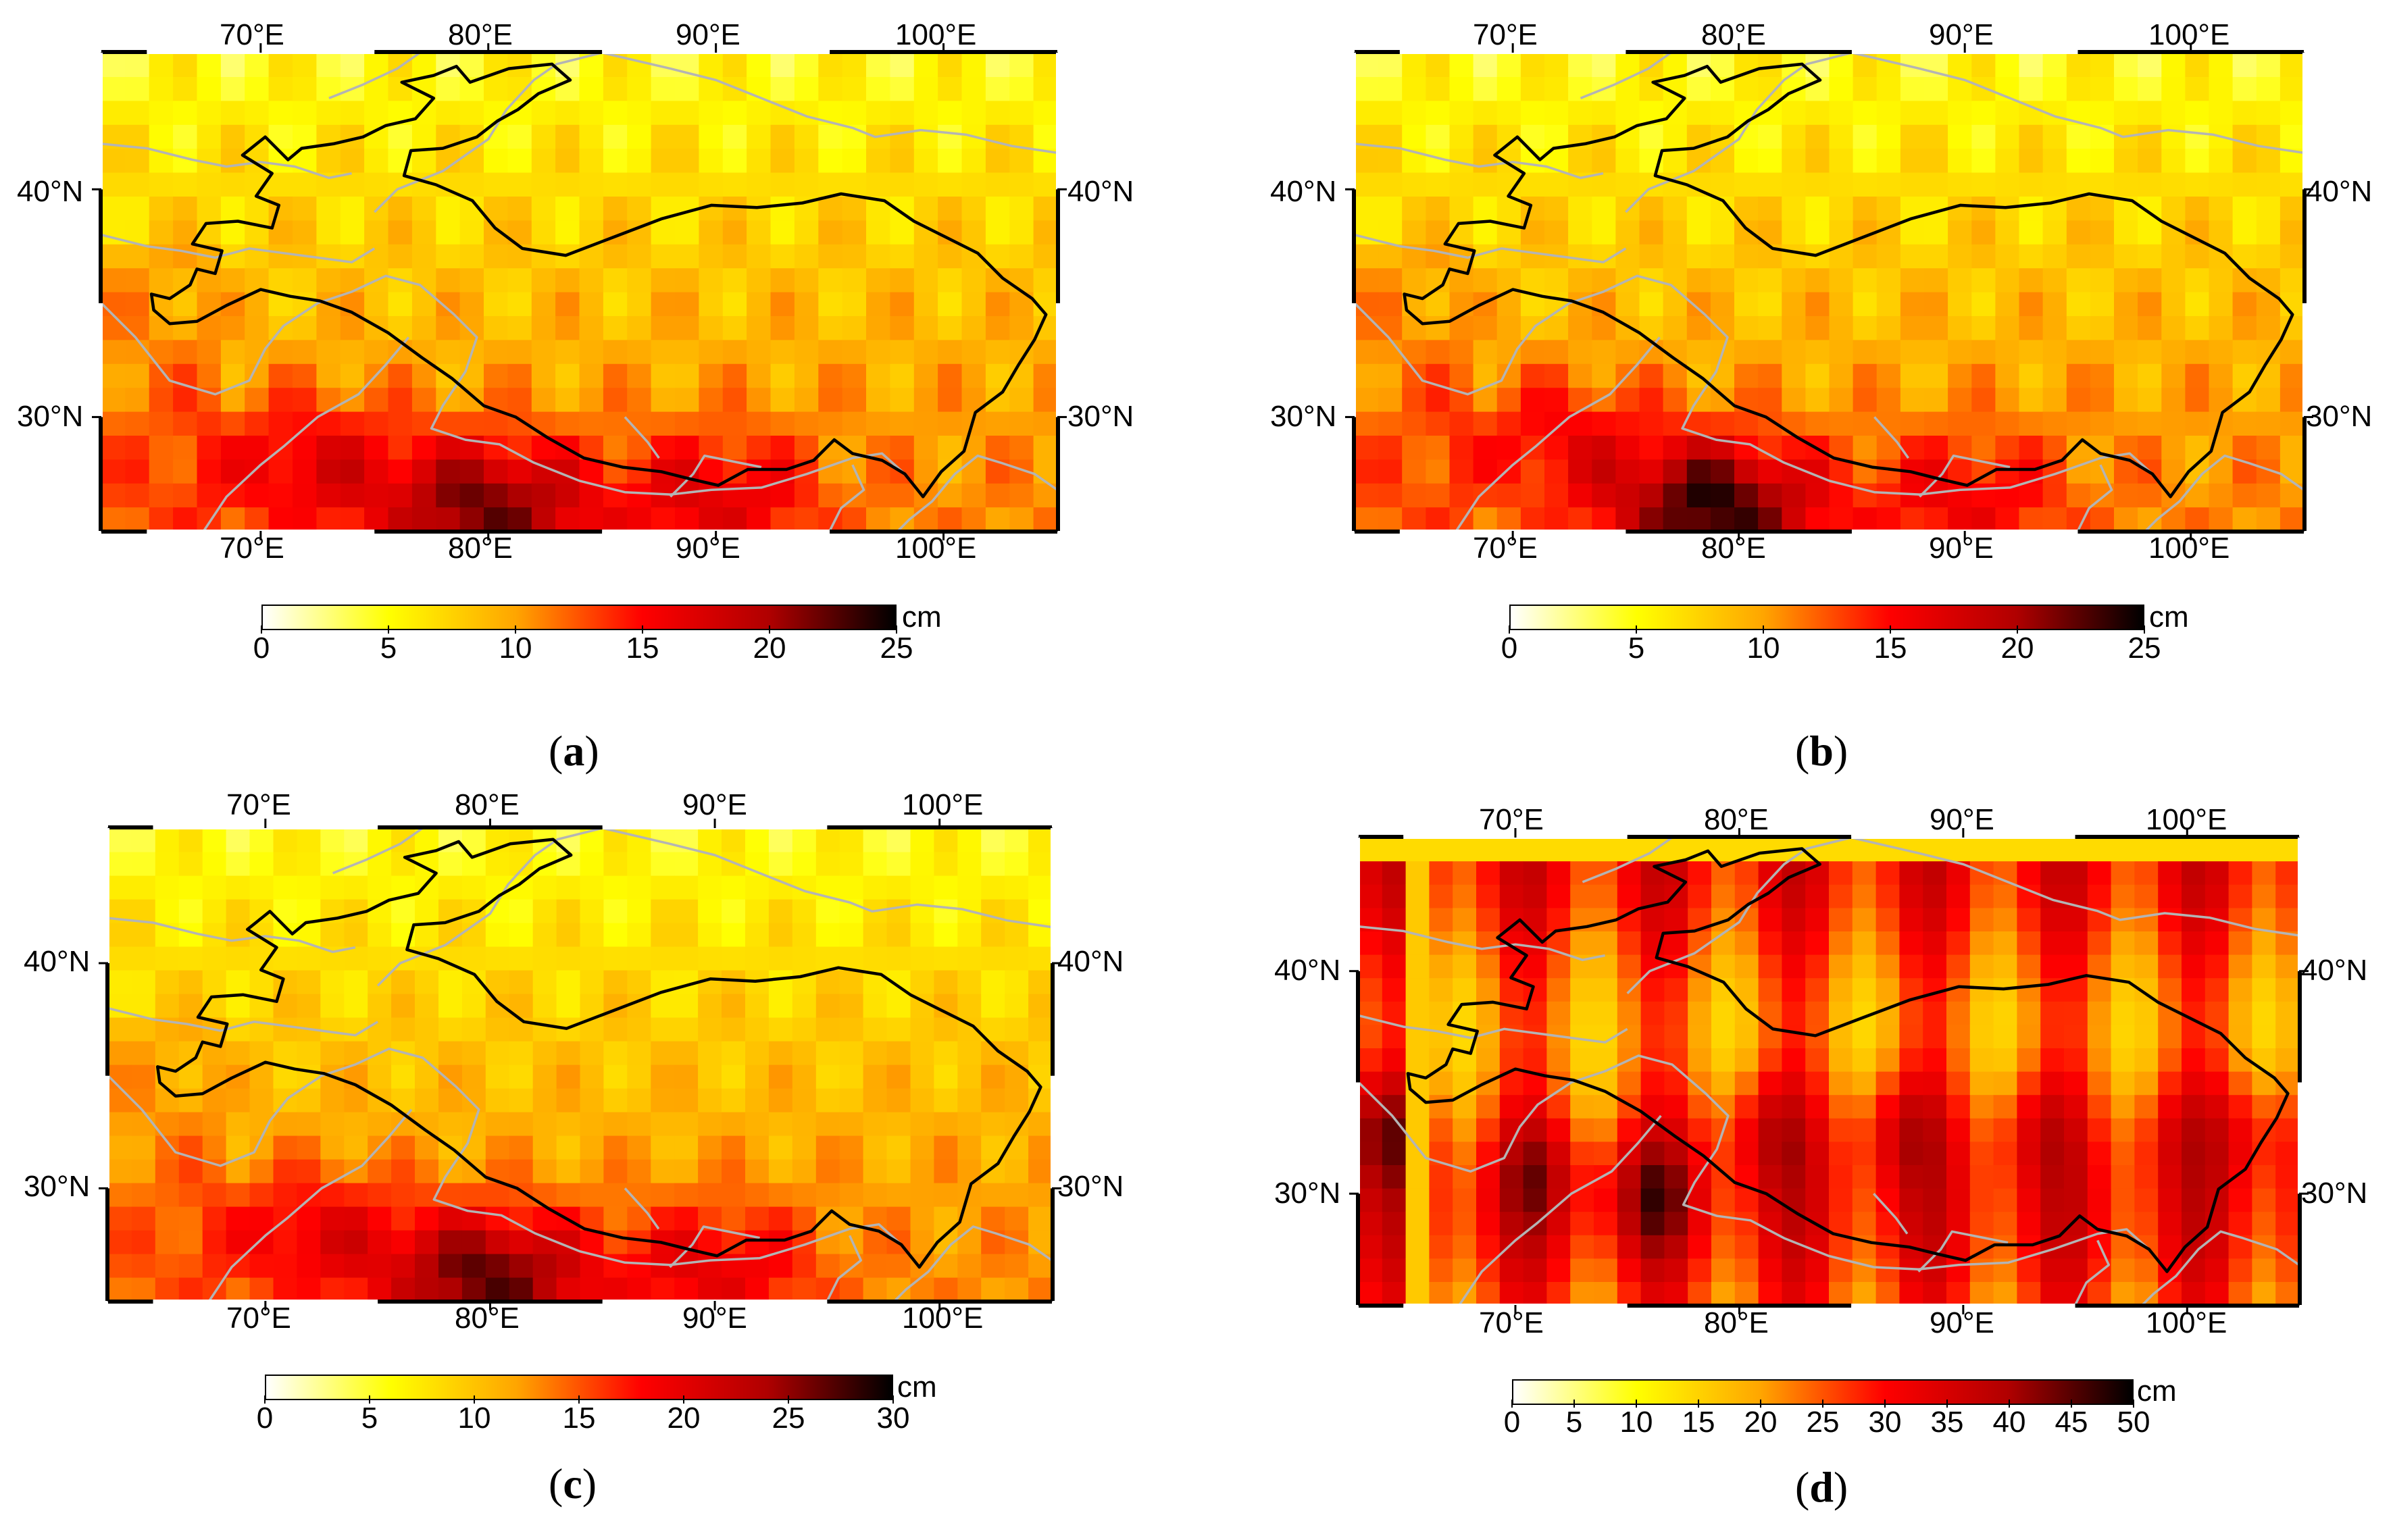  What do you see at coordinates (1354, 360) in the screenshot?
I see `frame-segment` at bounding box center [1354, 360].